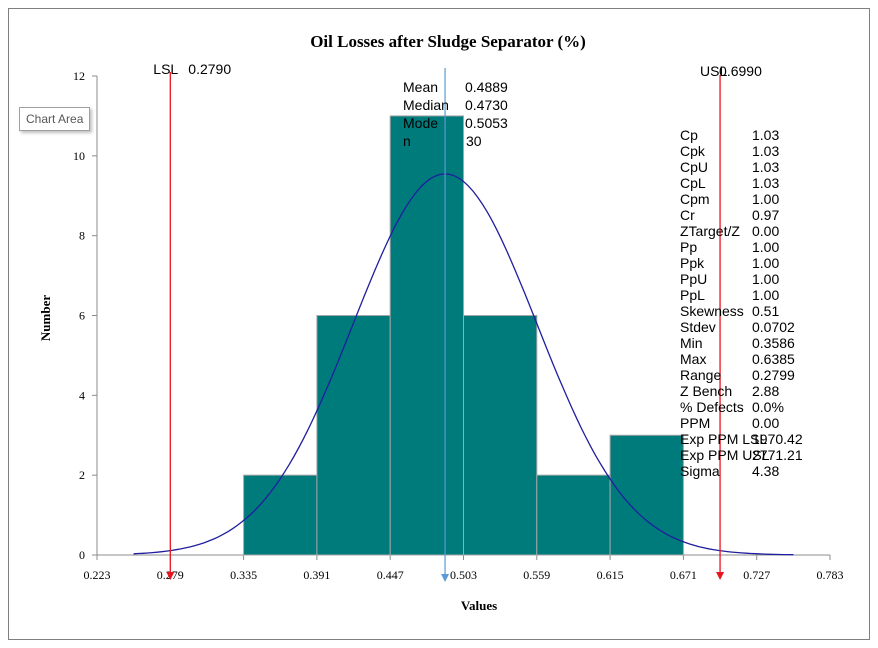 The image size is (878, 648). Describe the element at coordinates (691, 343) in the screenshot. I see `capability-stat-label: Min` at that location.